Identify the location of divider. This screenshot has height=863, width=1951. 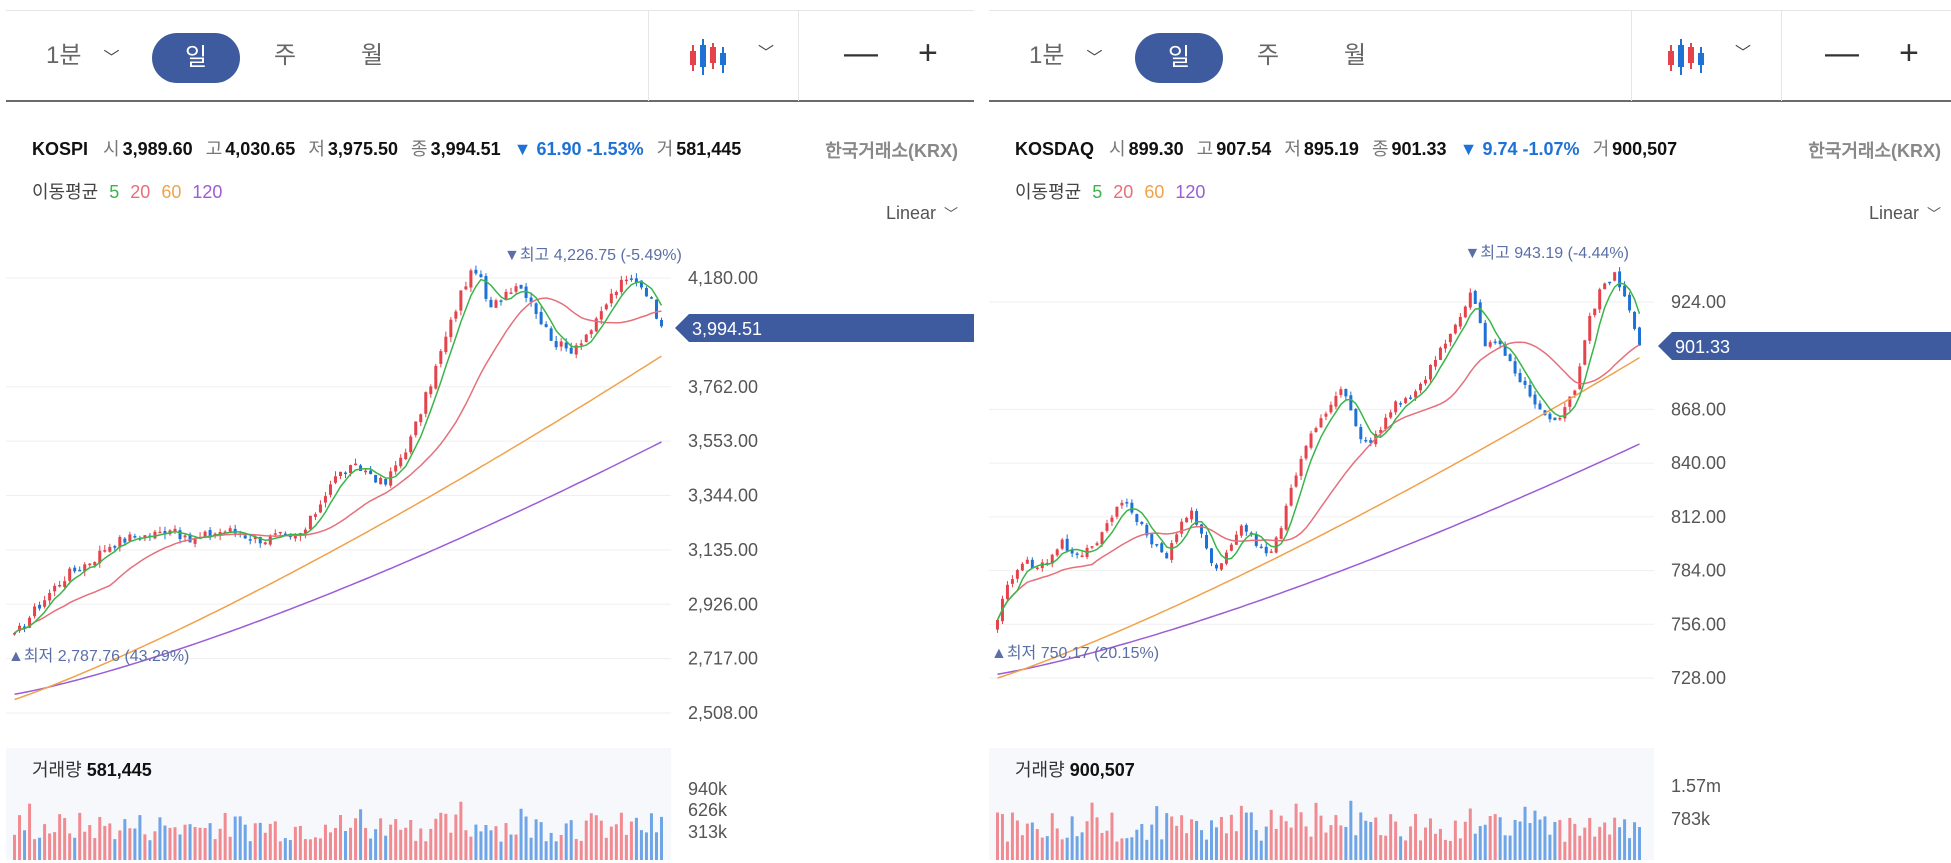
(798, 56).